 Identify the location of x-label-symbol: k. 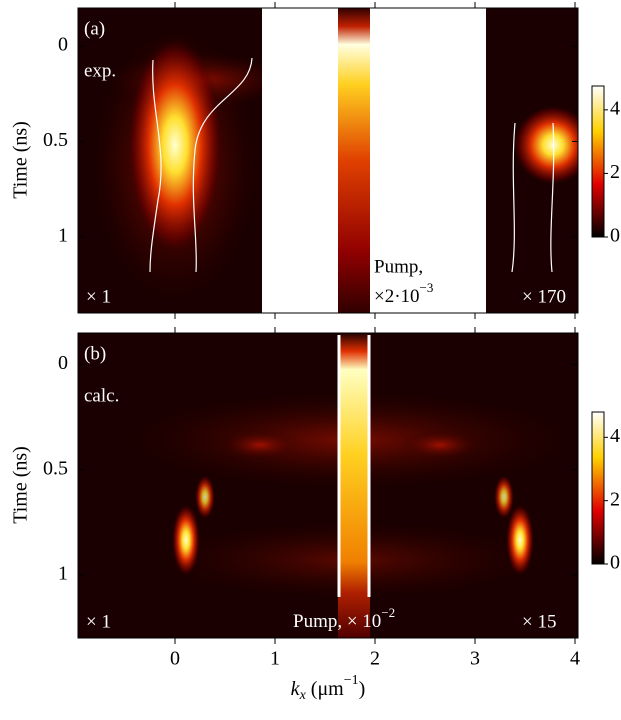
(296, 689).